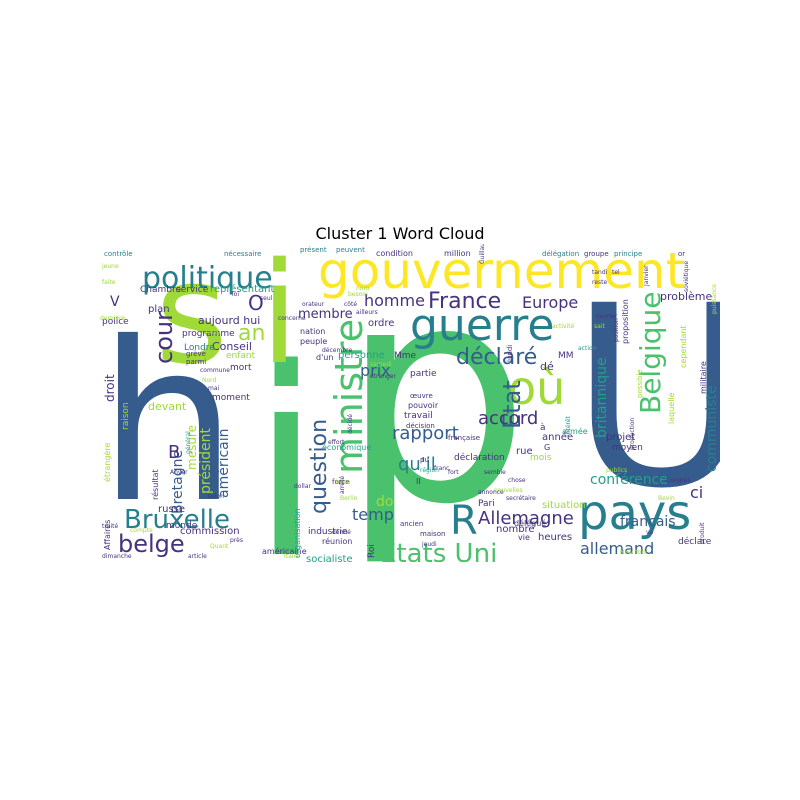 The image size is (800, 800). I want to click on word: New York, so click(634, 552).